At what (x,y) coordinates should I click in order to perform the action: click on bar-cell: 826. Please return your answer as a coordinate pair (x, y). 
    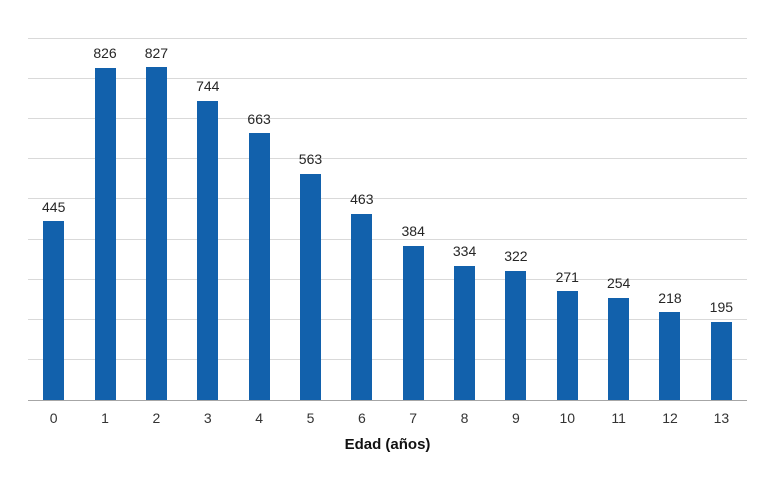
    Looking at the image, I should click on (104, 219).